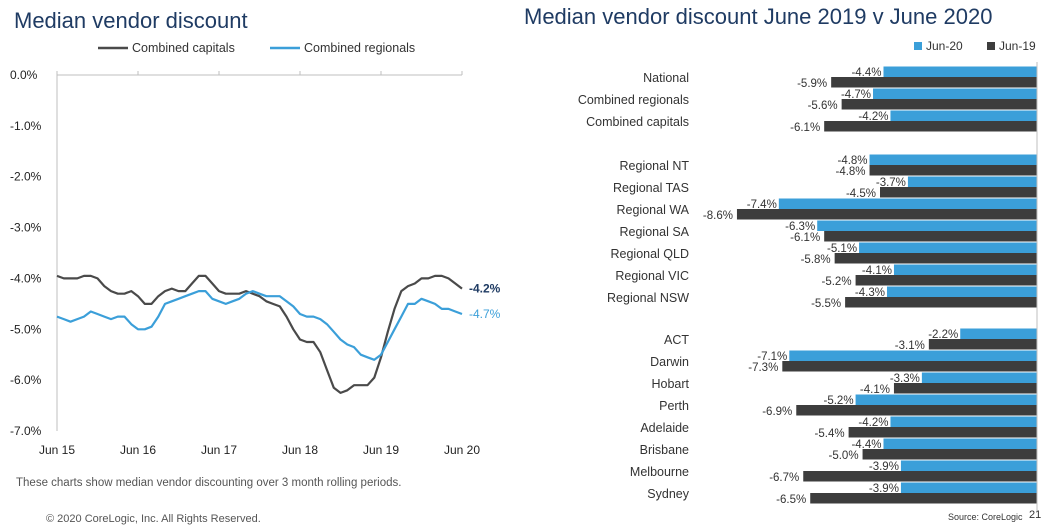 Image resolution: width=1055 pixels, height=532 pixels. I want to click on bar-category-label: Darwin, so click(669, 362).